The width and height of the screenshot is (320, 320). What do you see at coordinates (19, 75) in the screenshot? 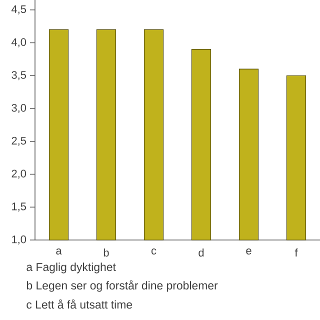
I see `y-tick-label: 3,5` at bounding box center [19, 75].